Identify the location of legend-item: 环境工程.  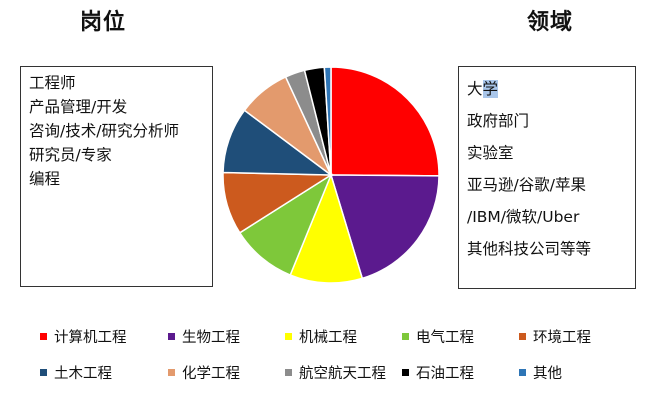
(574, 336).